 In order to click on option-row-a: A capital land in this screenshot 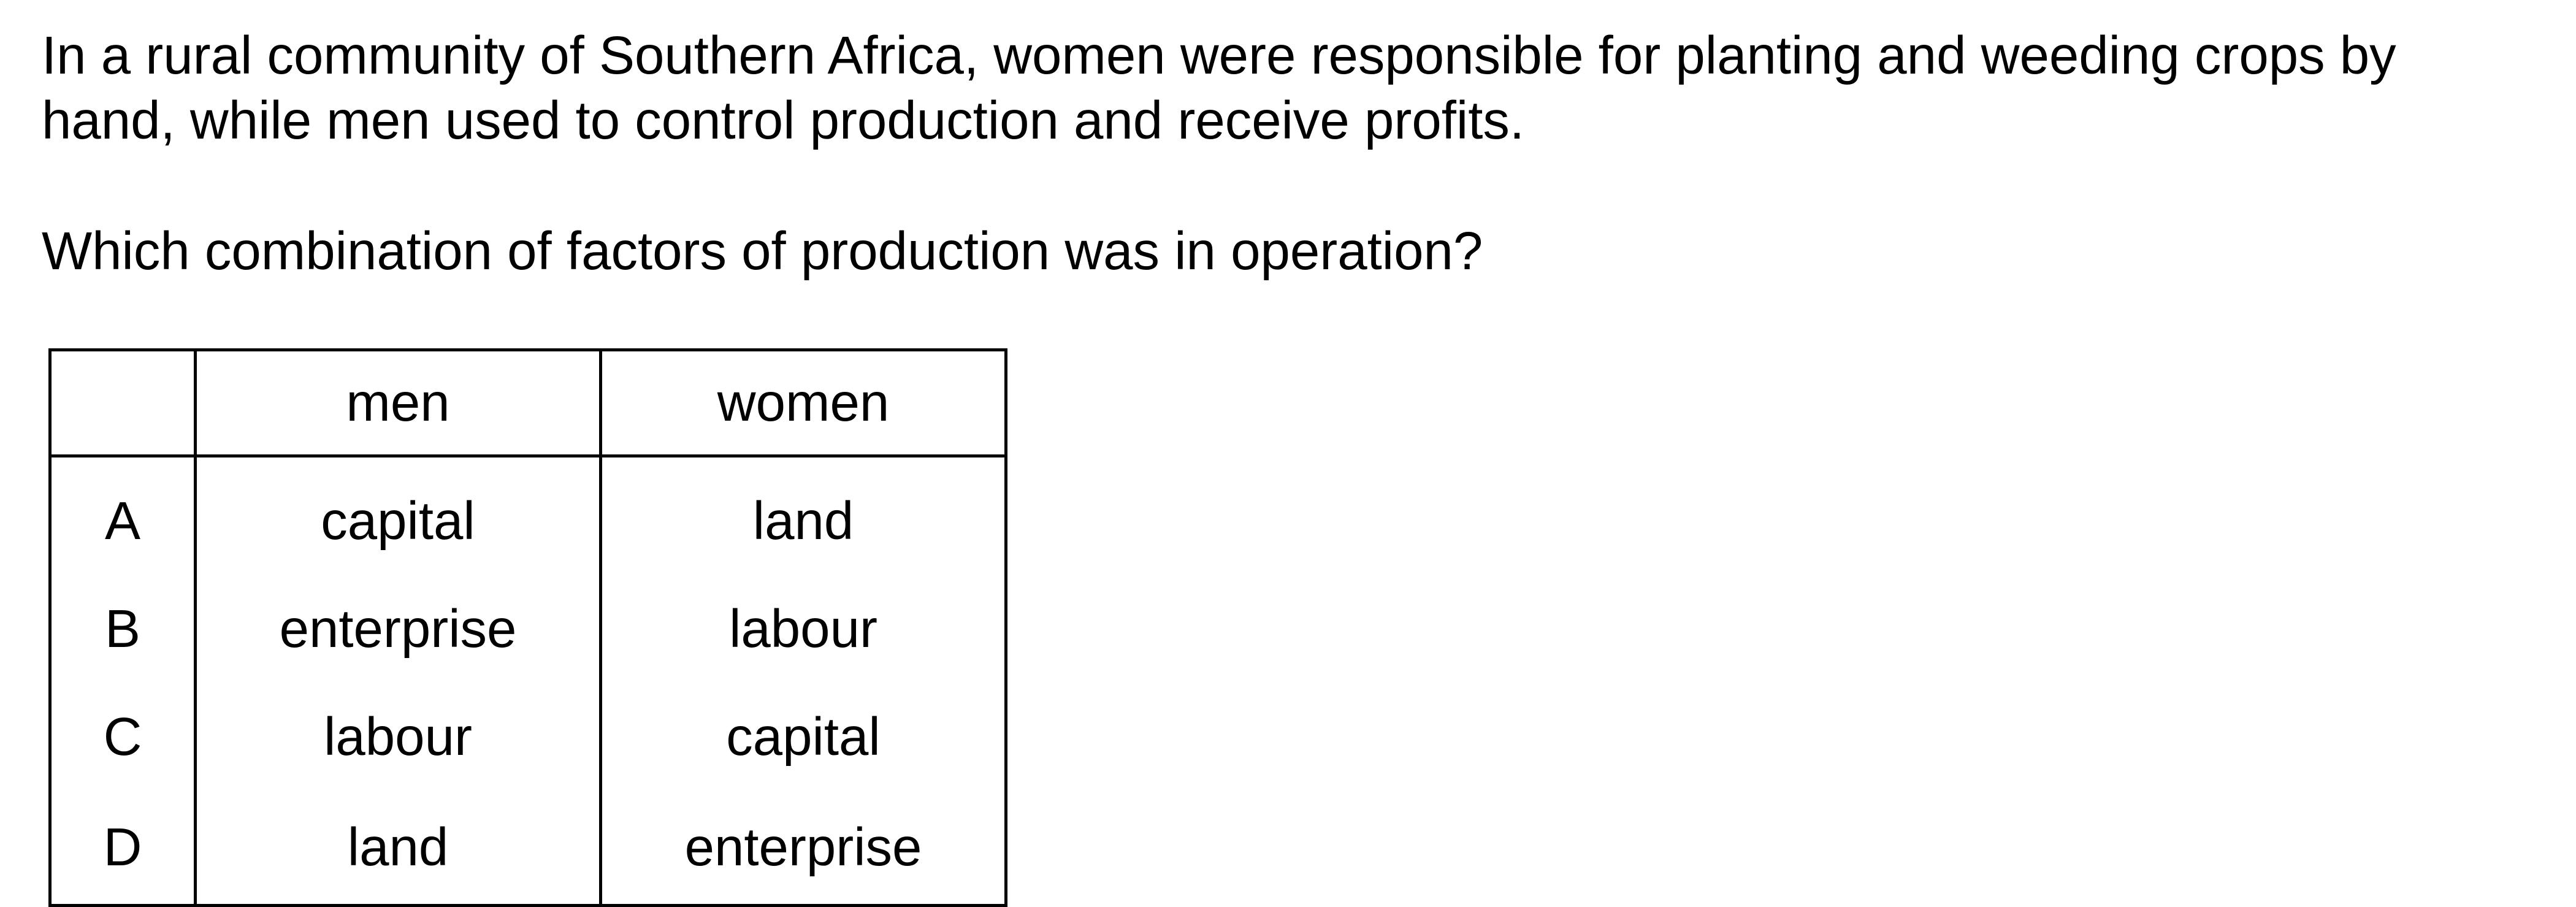, I will do `click(527, 515)`.